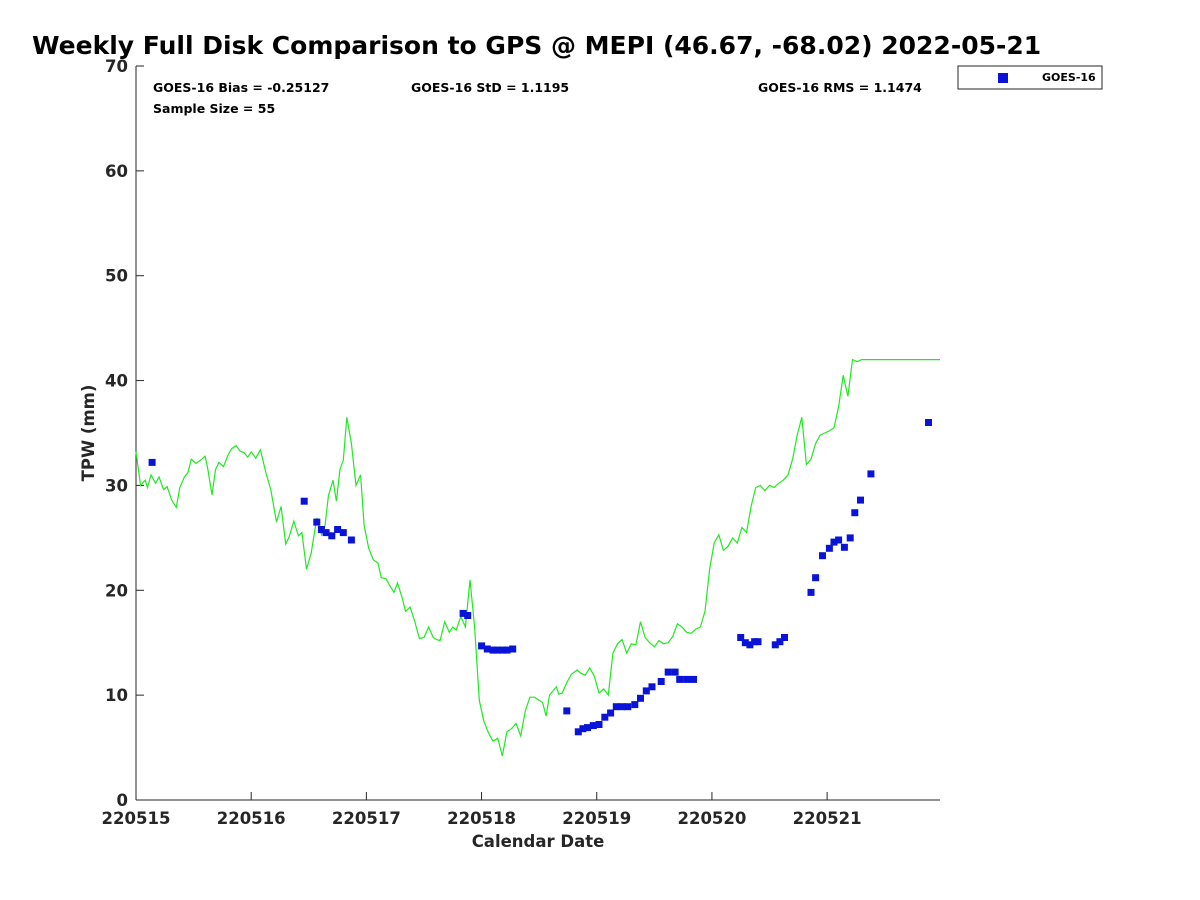  What do you see at coordinates (481, 818) in the screenshot?
I see `x-tick-label: 220518` at bounding box center [481, 818].